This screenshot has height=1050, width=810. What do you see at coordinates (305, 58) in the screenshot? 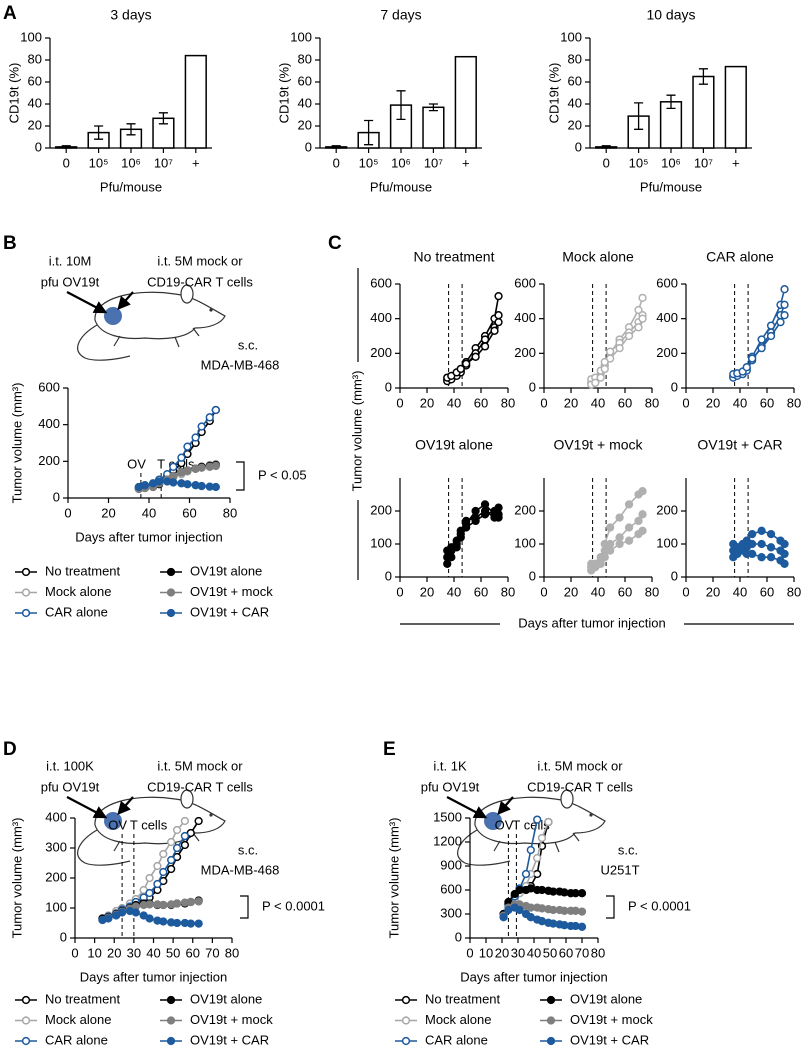
I see `y-tick-label: 80` at bounding box center [305, 58].